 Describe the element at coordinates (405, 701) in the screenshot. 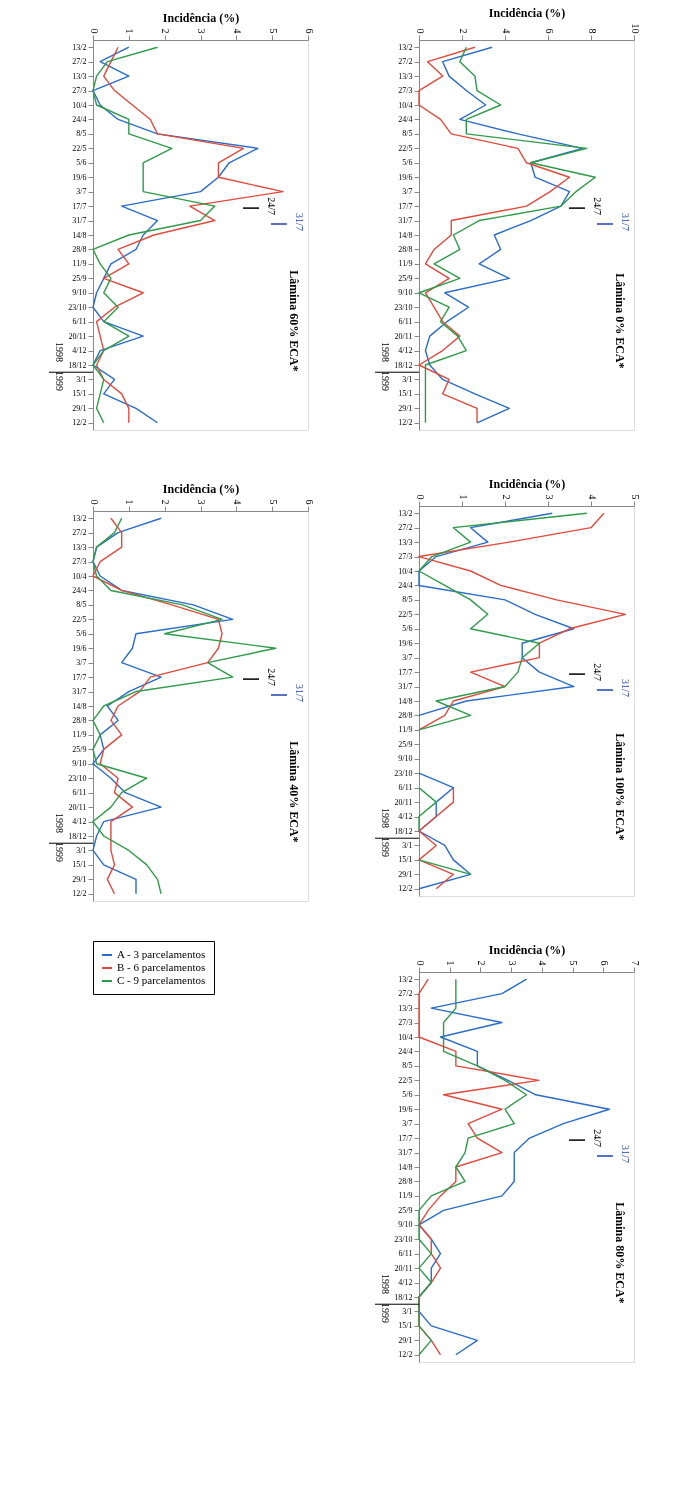

I see `y-tick-label: 14/8` at that location.